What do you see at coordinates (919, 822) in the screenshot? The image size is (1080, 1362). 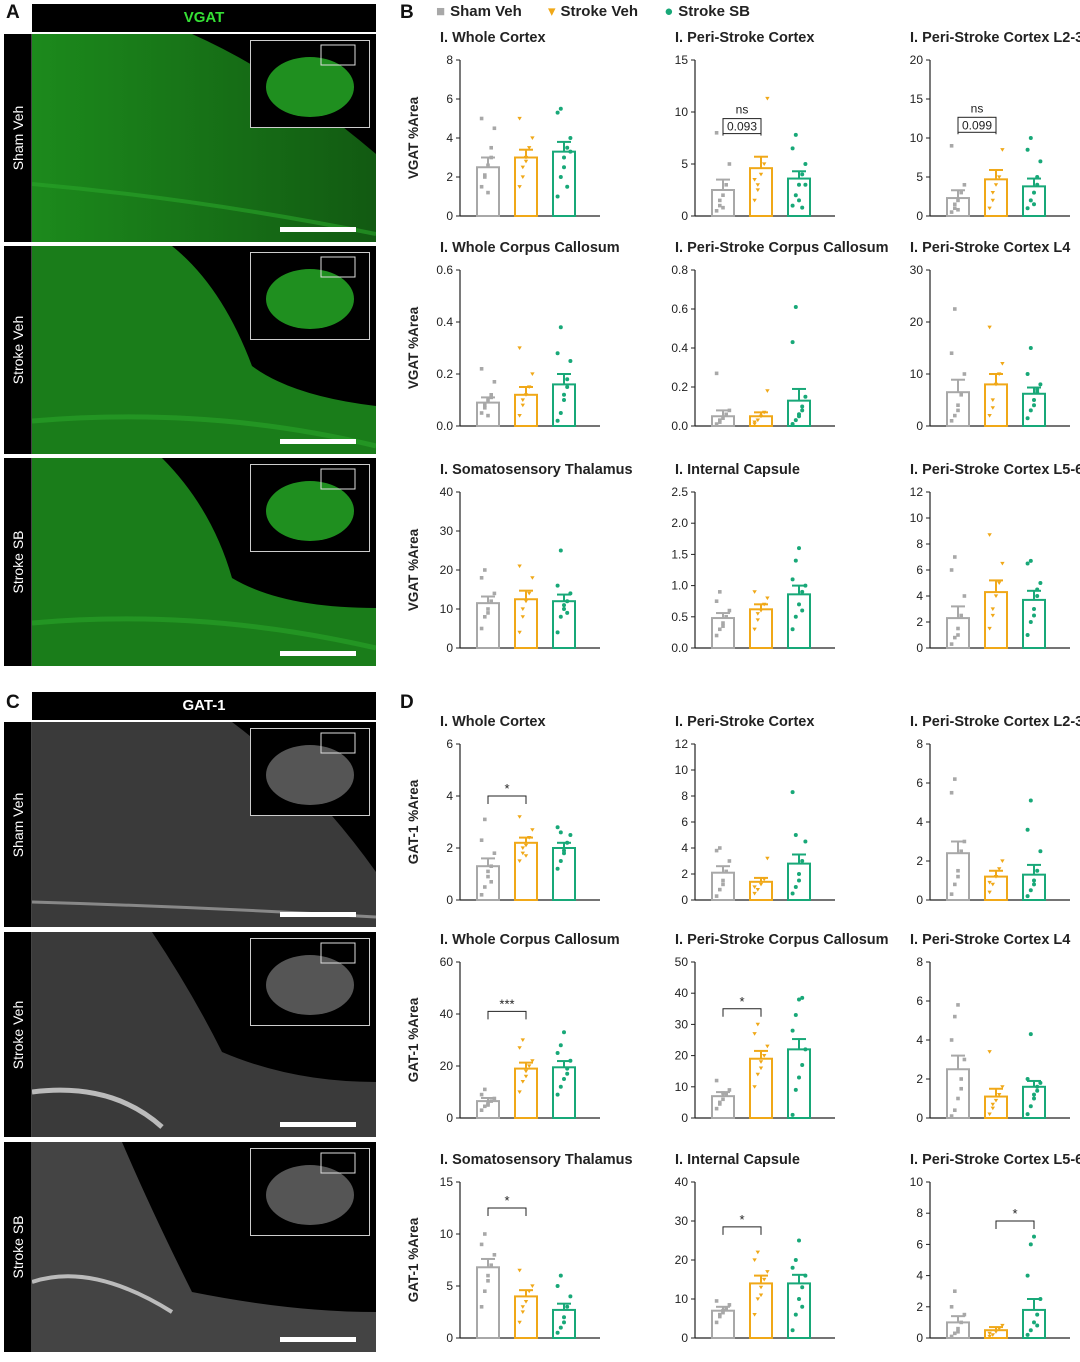 I see `y-tick-label: 4` at bounding box center [919, 822].